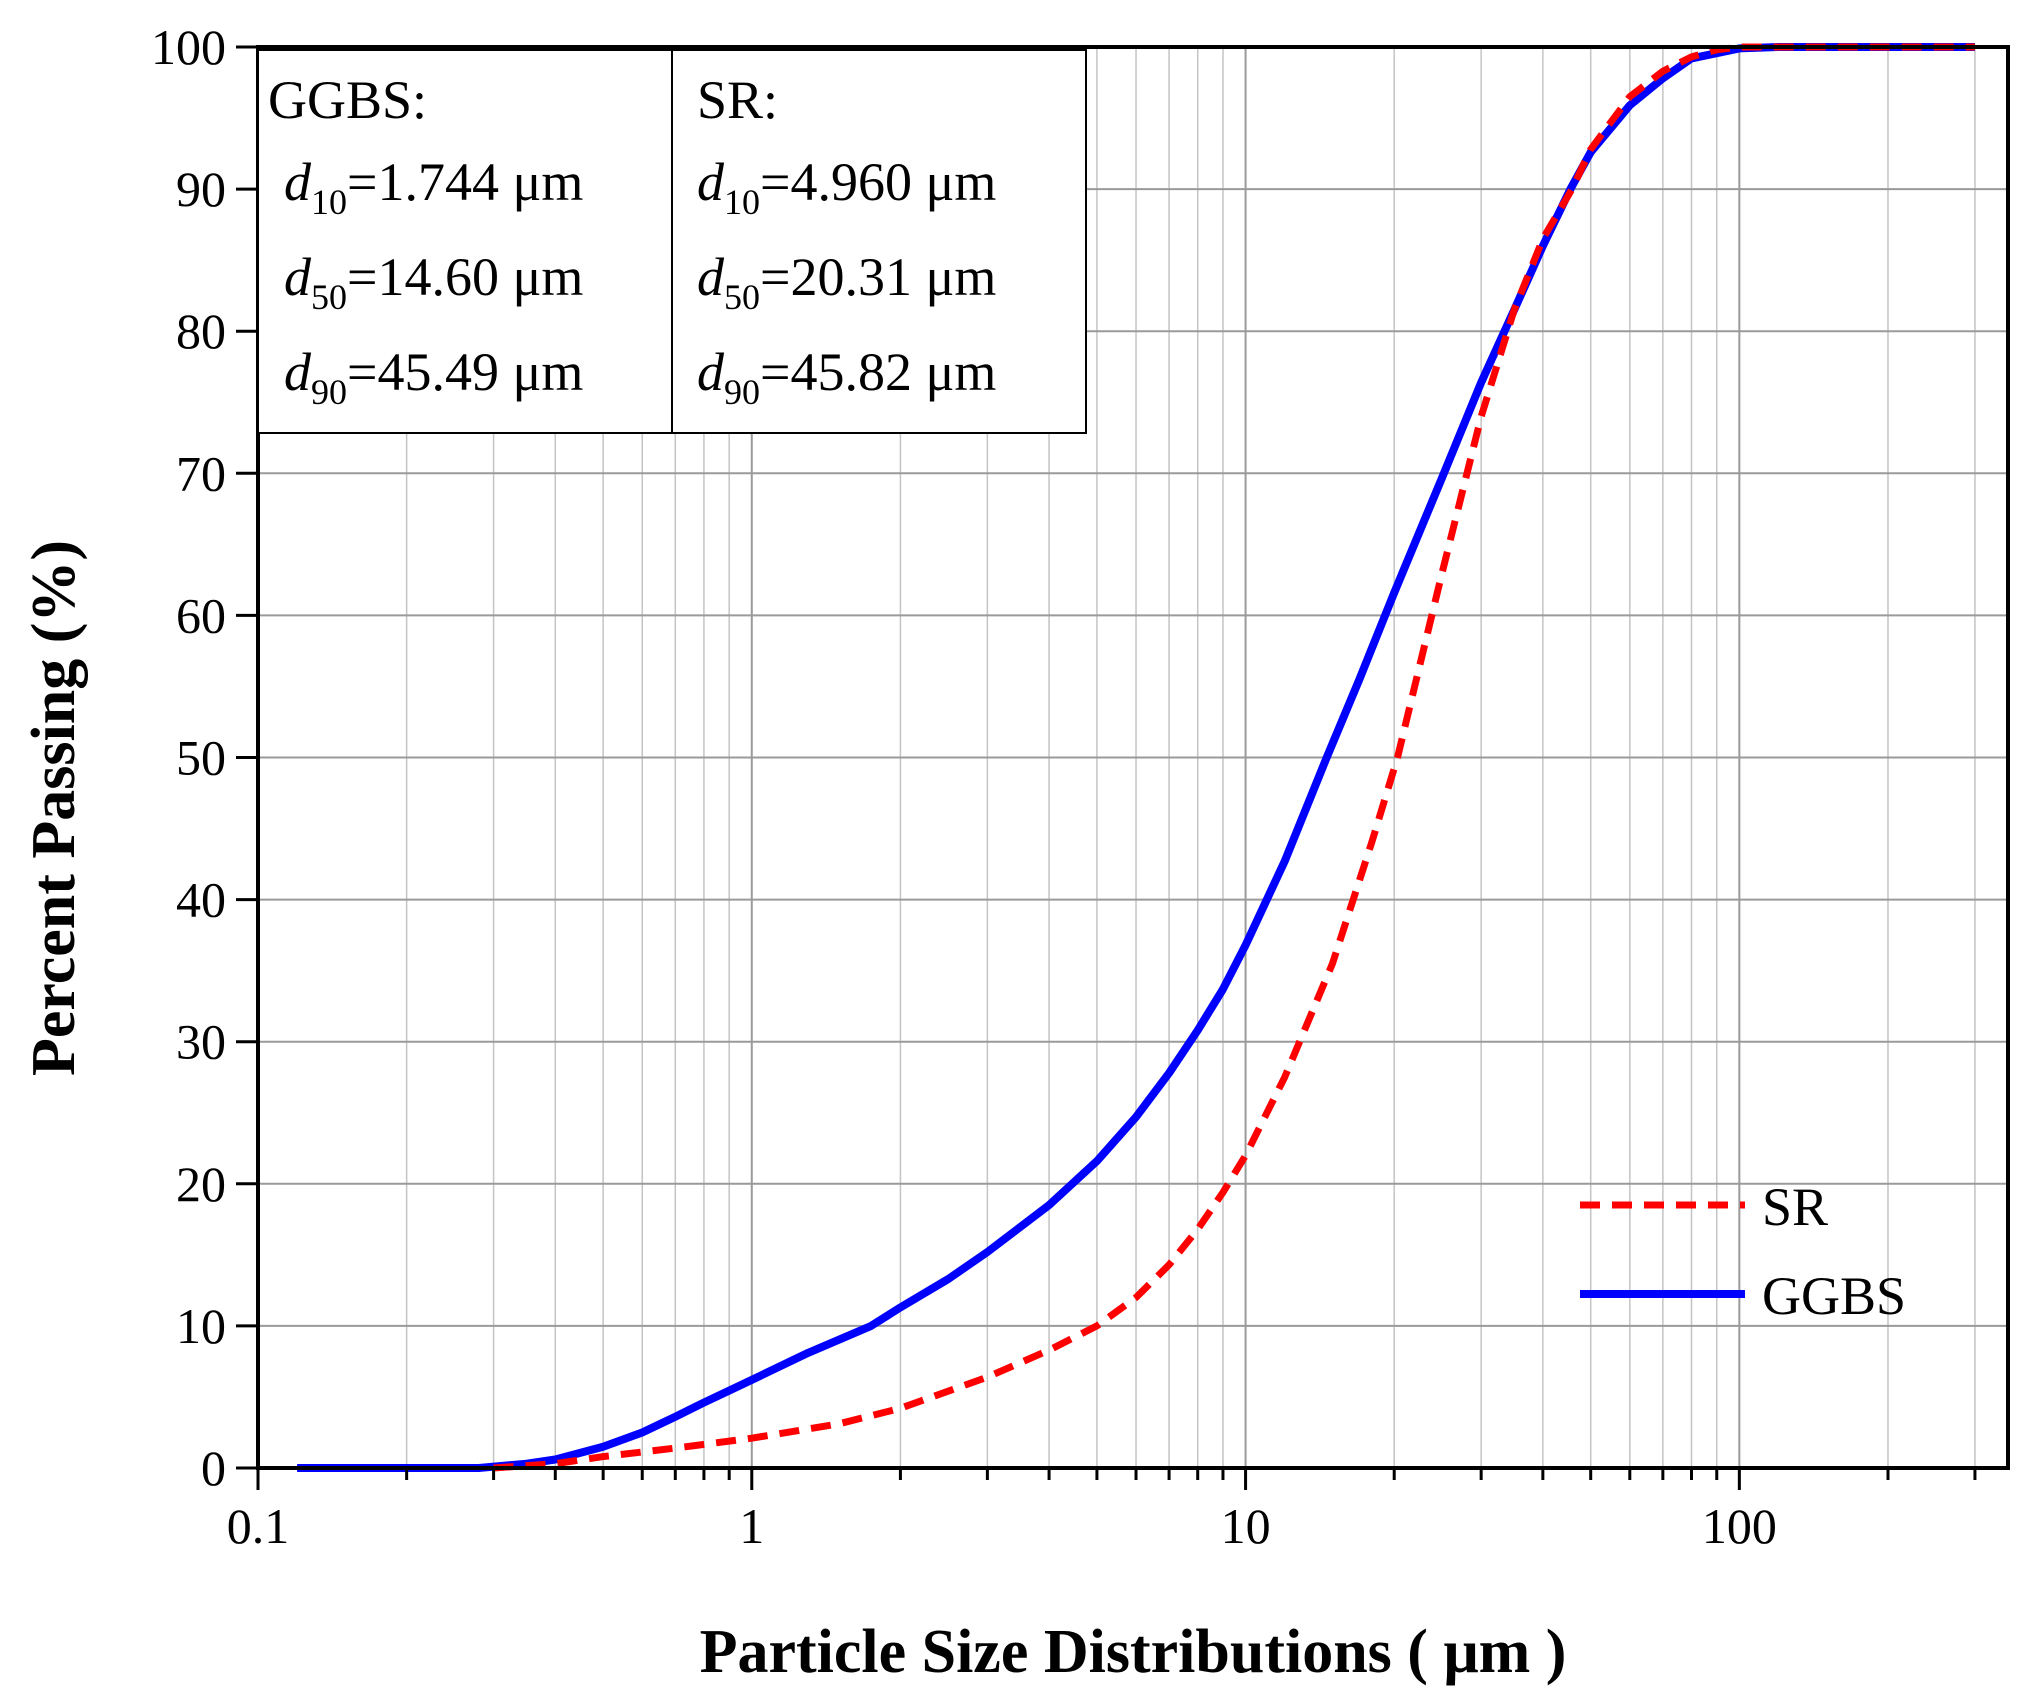 Image resolution: width=2036 pixels, height=1703 pixels. What do you see at coordinates (54, 808) in the screenshot?
I see `y-axis-title: Percent Passing (%)` at bounding box center [54, 808].